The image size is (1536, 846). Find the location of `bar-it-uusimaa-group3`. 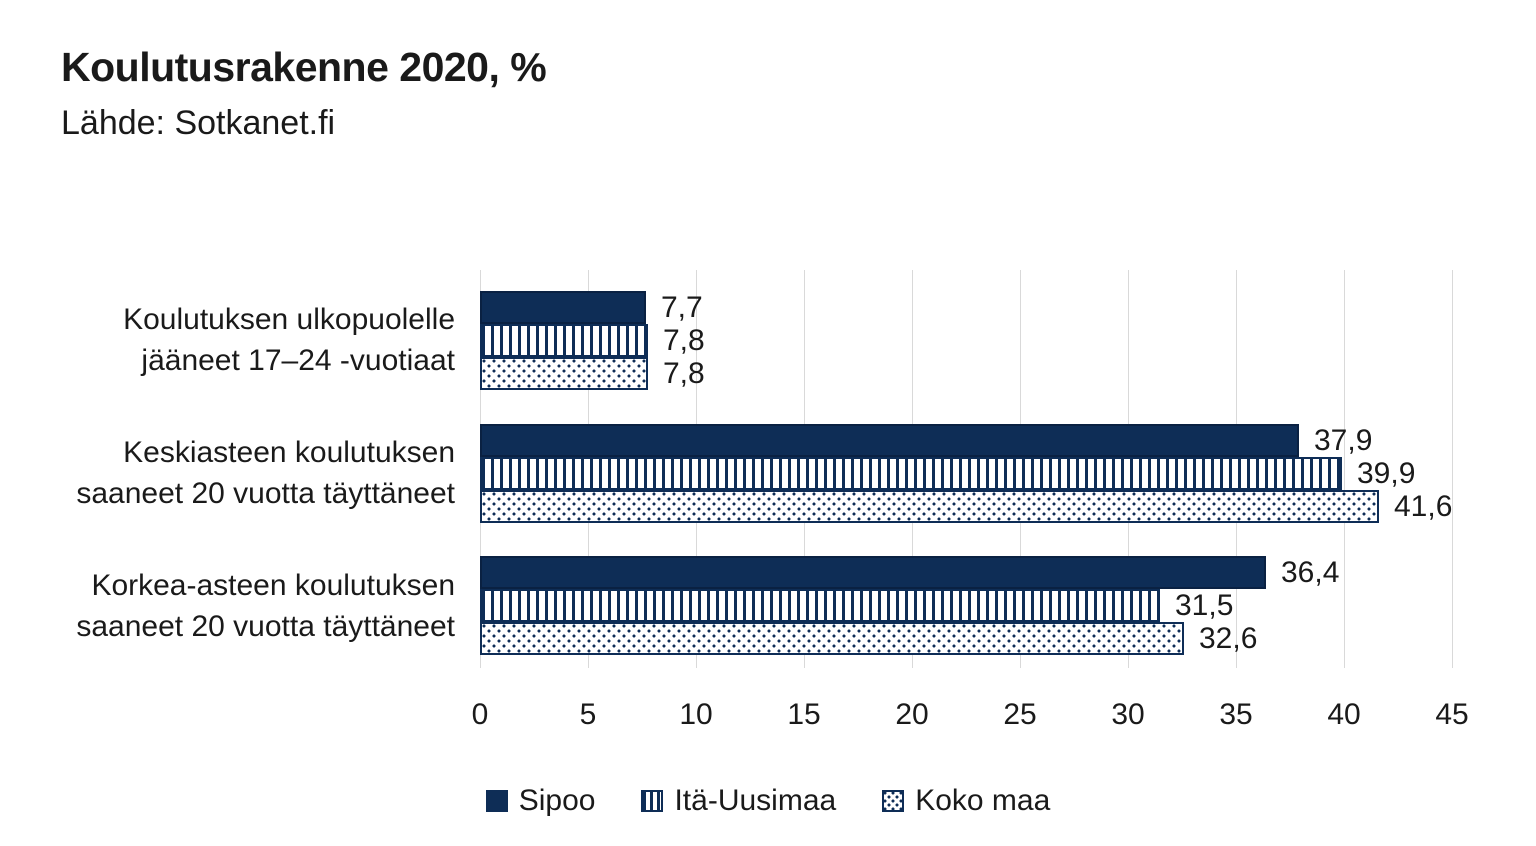

bar-it-uusimaa-group3 is located at coordinates (820, 605).